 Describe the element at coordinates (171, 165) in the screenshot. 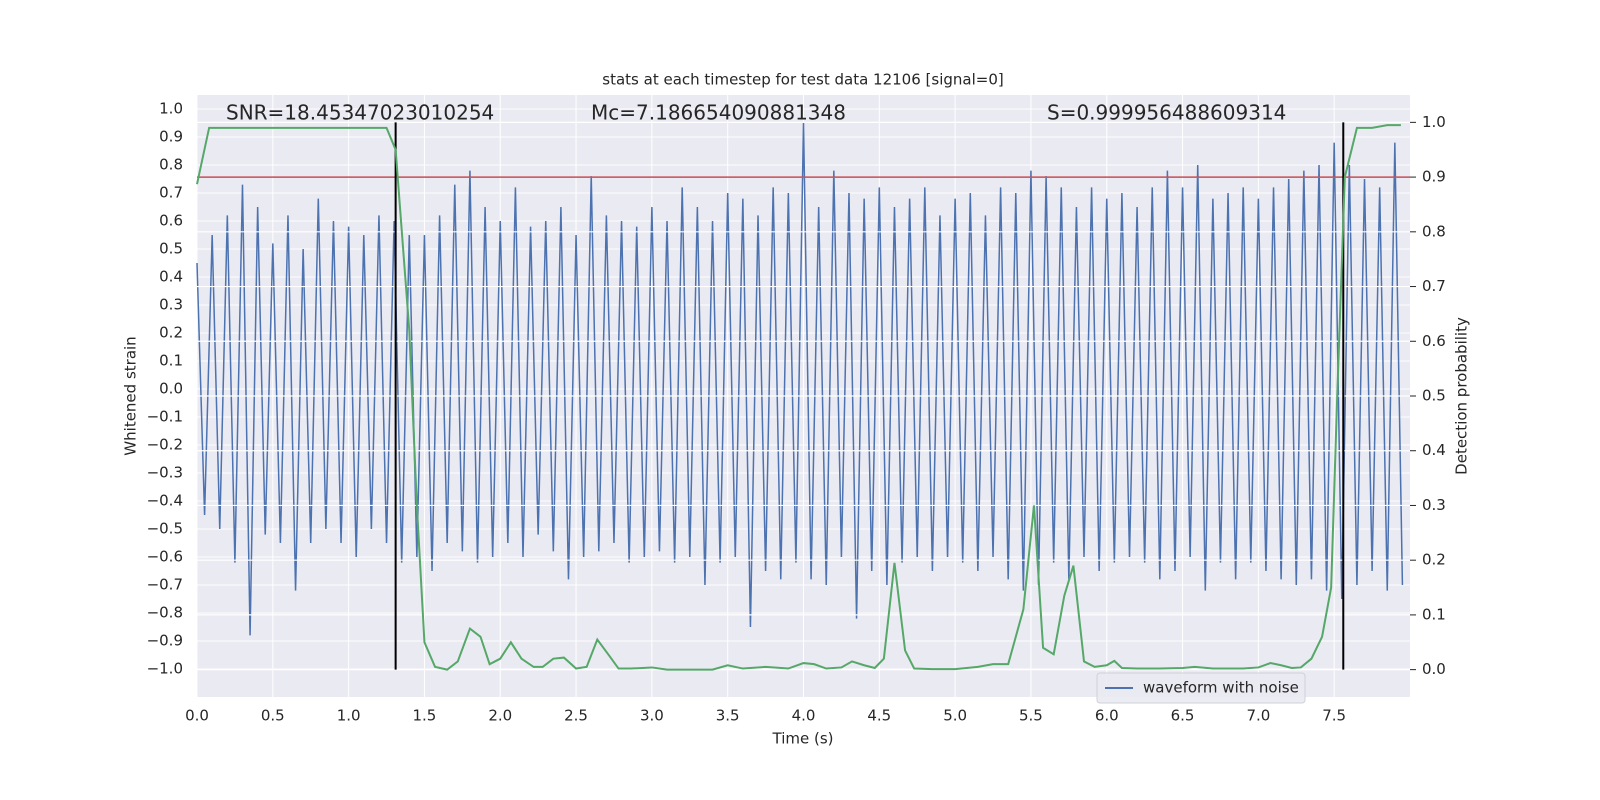

I see `y-tick-label: 0.8` at that location.